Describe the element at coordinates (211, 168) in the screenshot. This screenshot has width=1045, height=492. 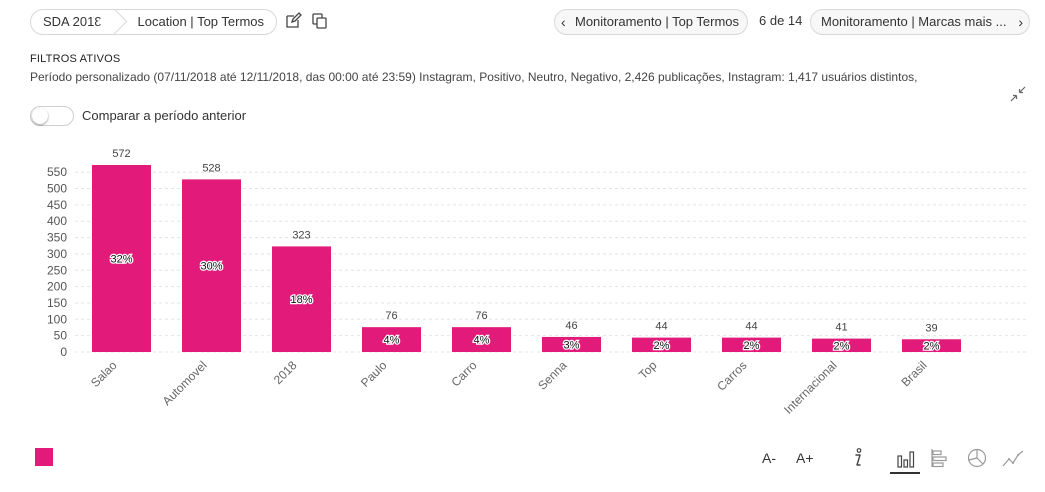
I see `bar-value-label: 528` at that location.